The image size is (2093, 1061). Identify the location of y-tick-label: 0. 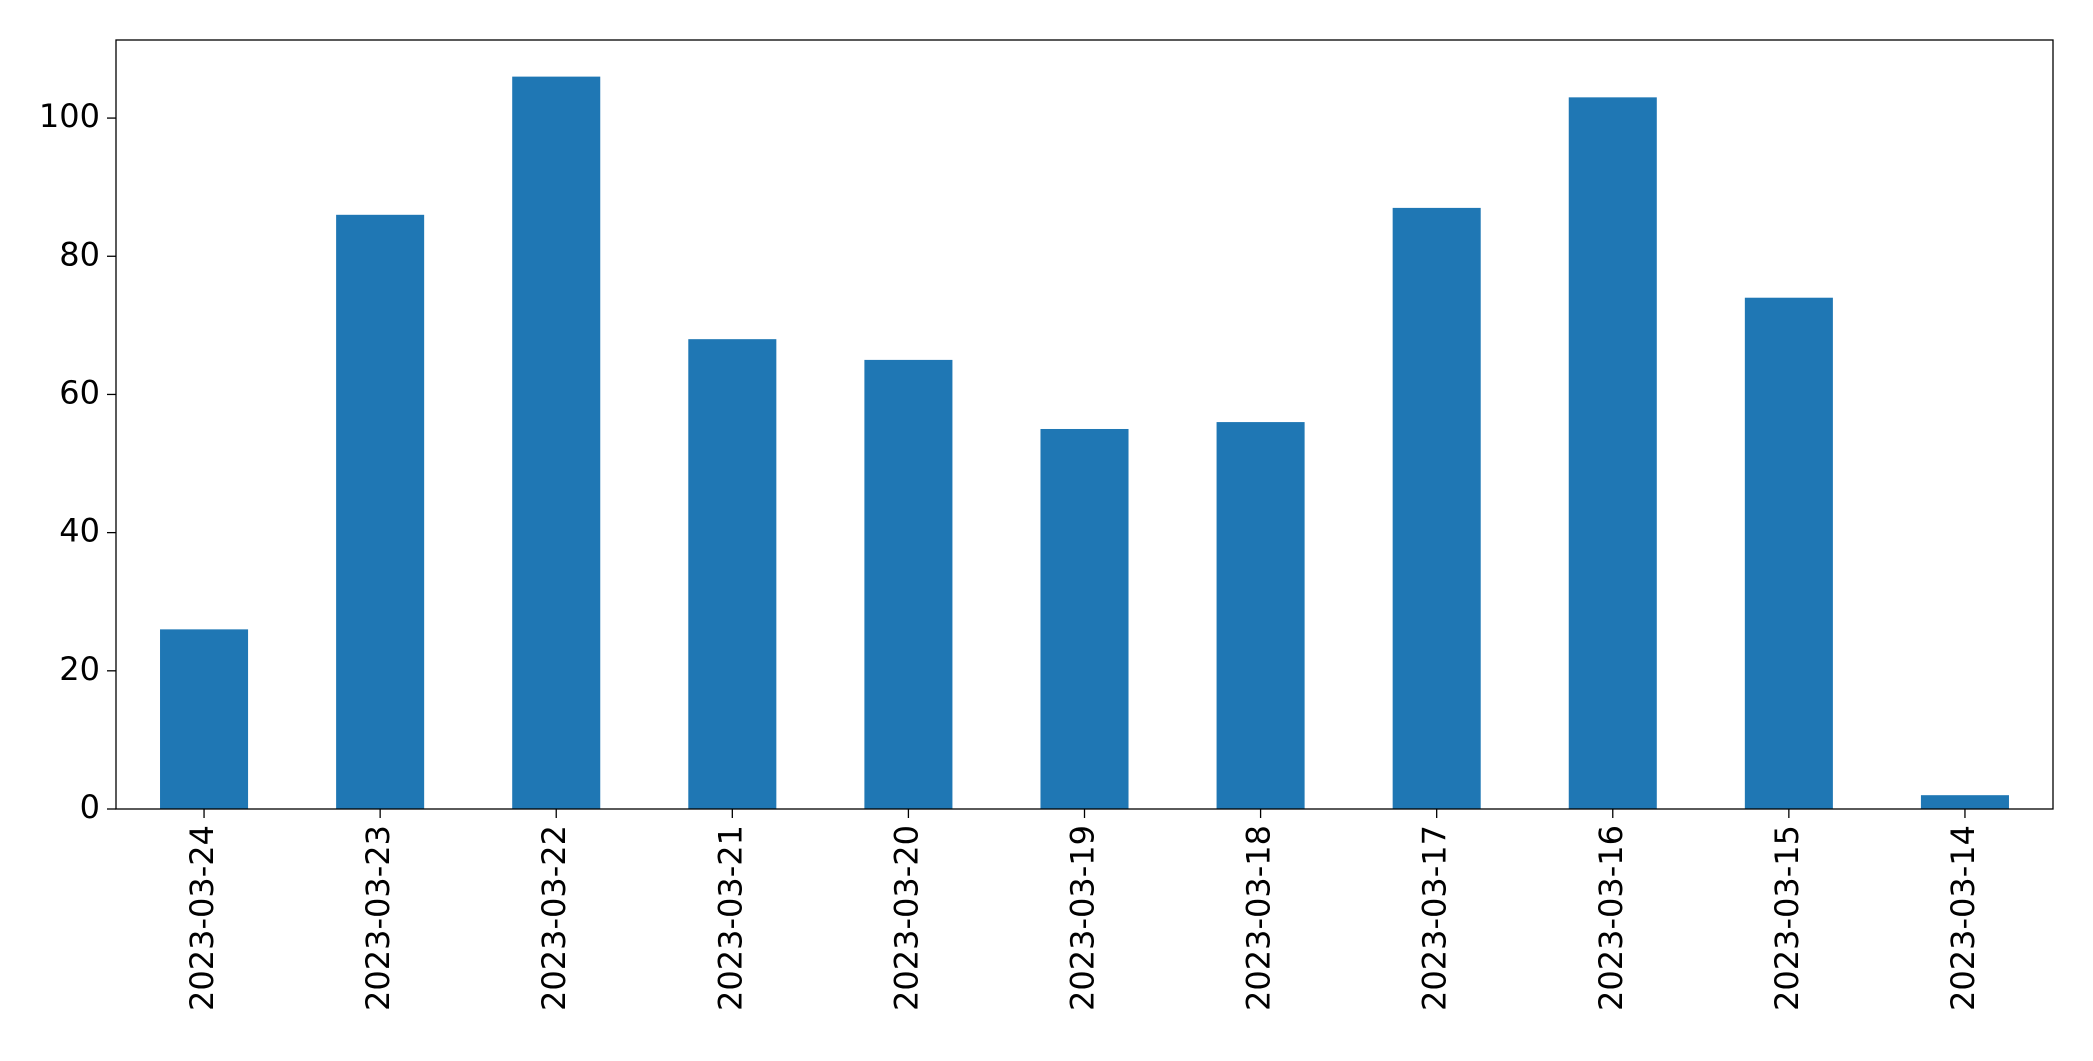
(90, 807).